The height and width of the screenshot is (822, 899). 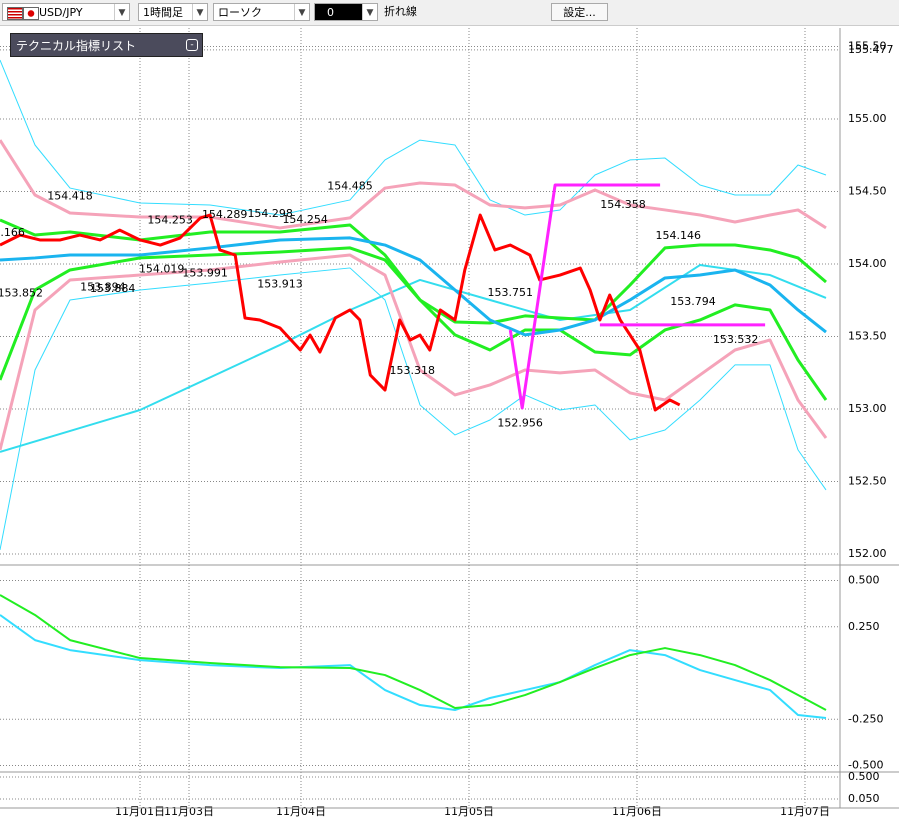 What do you see at coordinates (330, 12) in the screenshot?
I see `input: 0` at bounding box center [330, 12].